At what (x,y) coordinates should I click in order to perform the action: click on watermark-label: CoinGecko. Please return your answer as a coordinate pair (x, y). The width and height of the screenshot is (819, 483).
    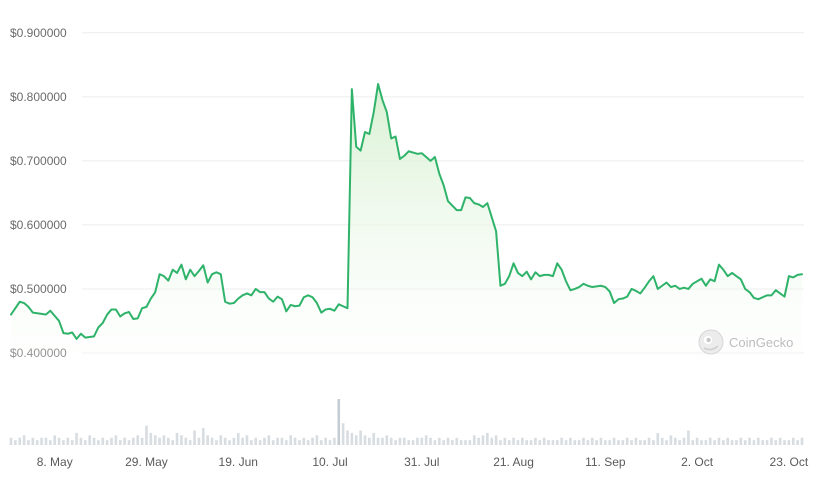
    Looking at the image, I should click on (761, 342).